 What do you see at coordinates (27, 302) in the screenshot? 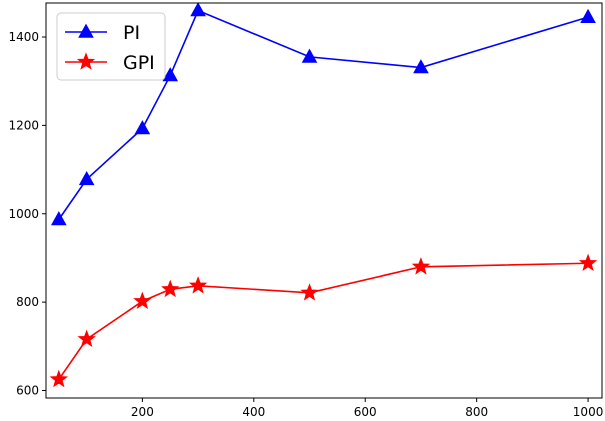
I see `y-tick-label: 800` at bounding box center [27, 302].